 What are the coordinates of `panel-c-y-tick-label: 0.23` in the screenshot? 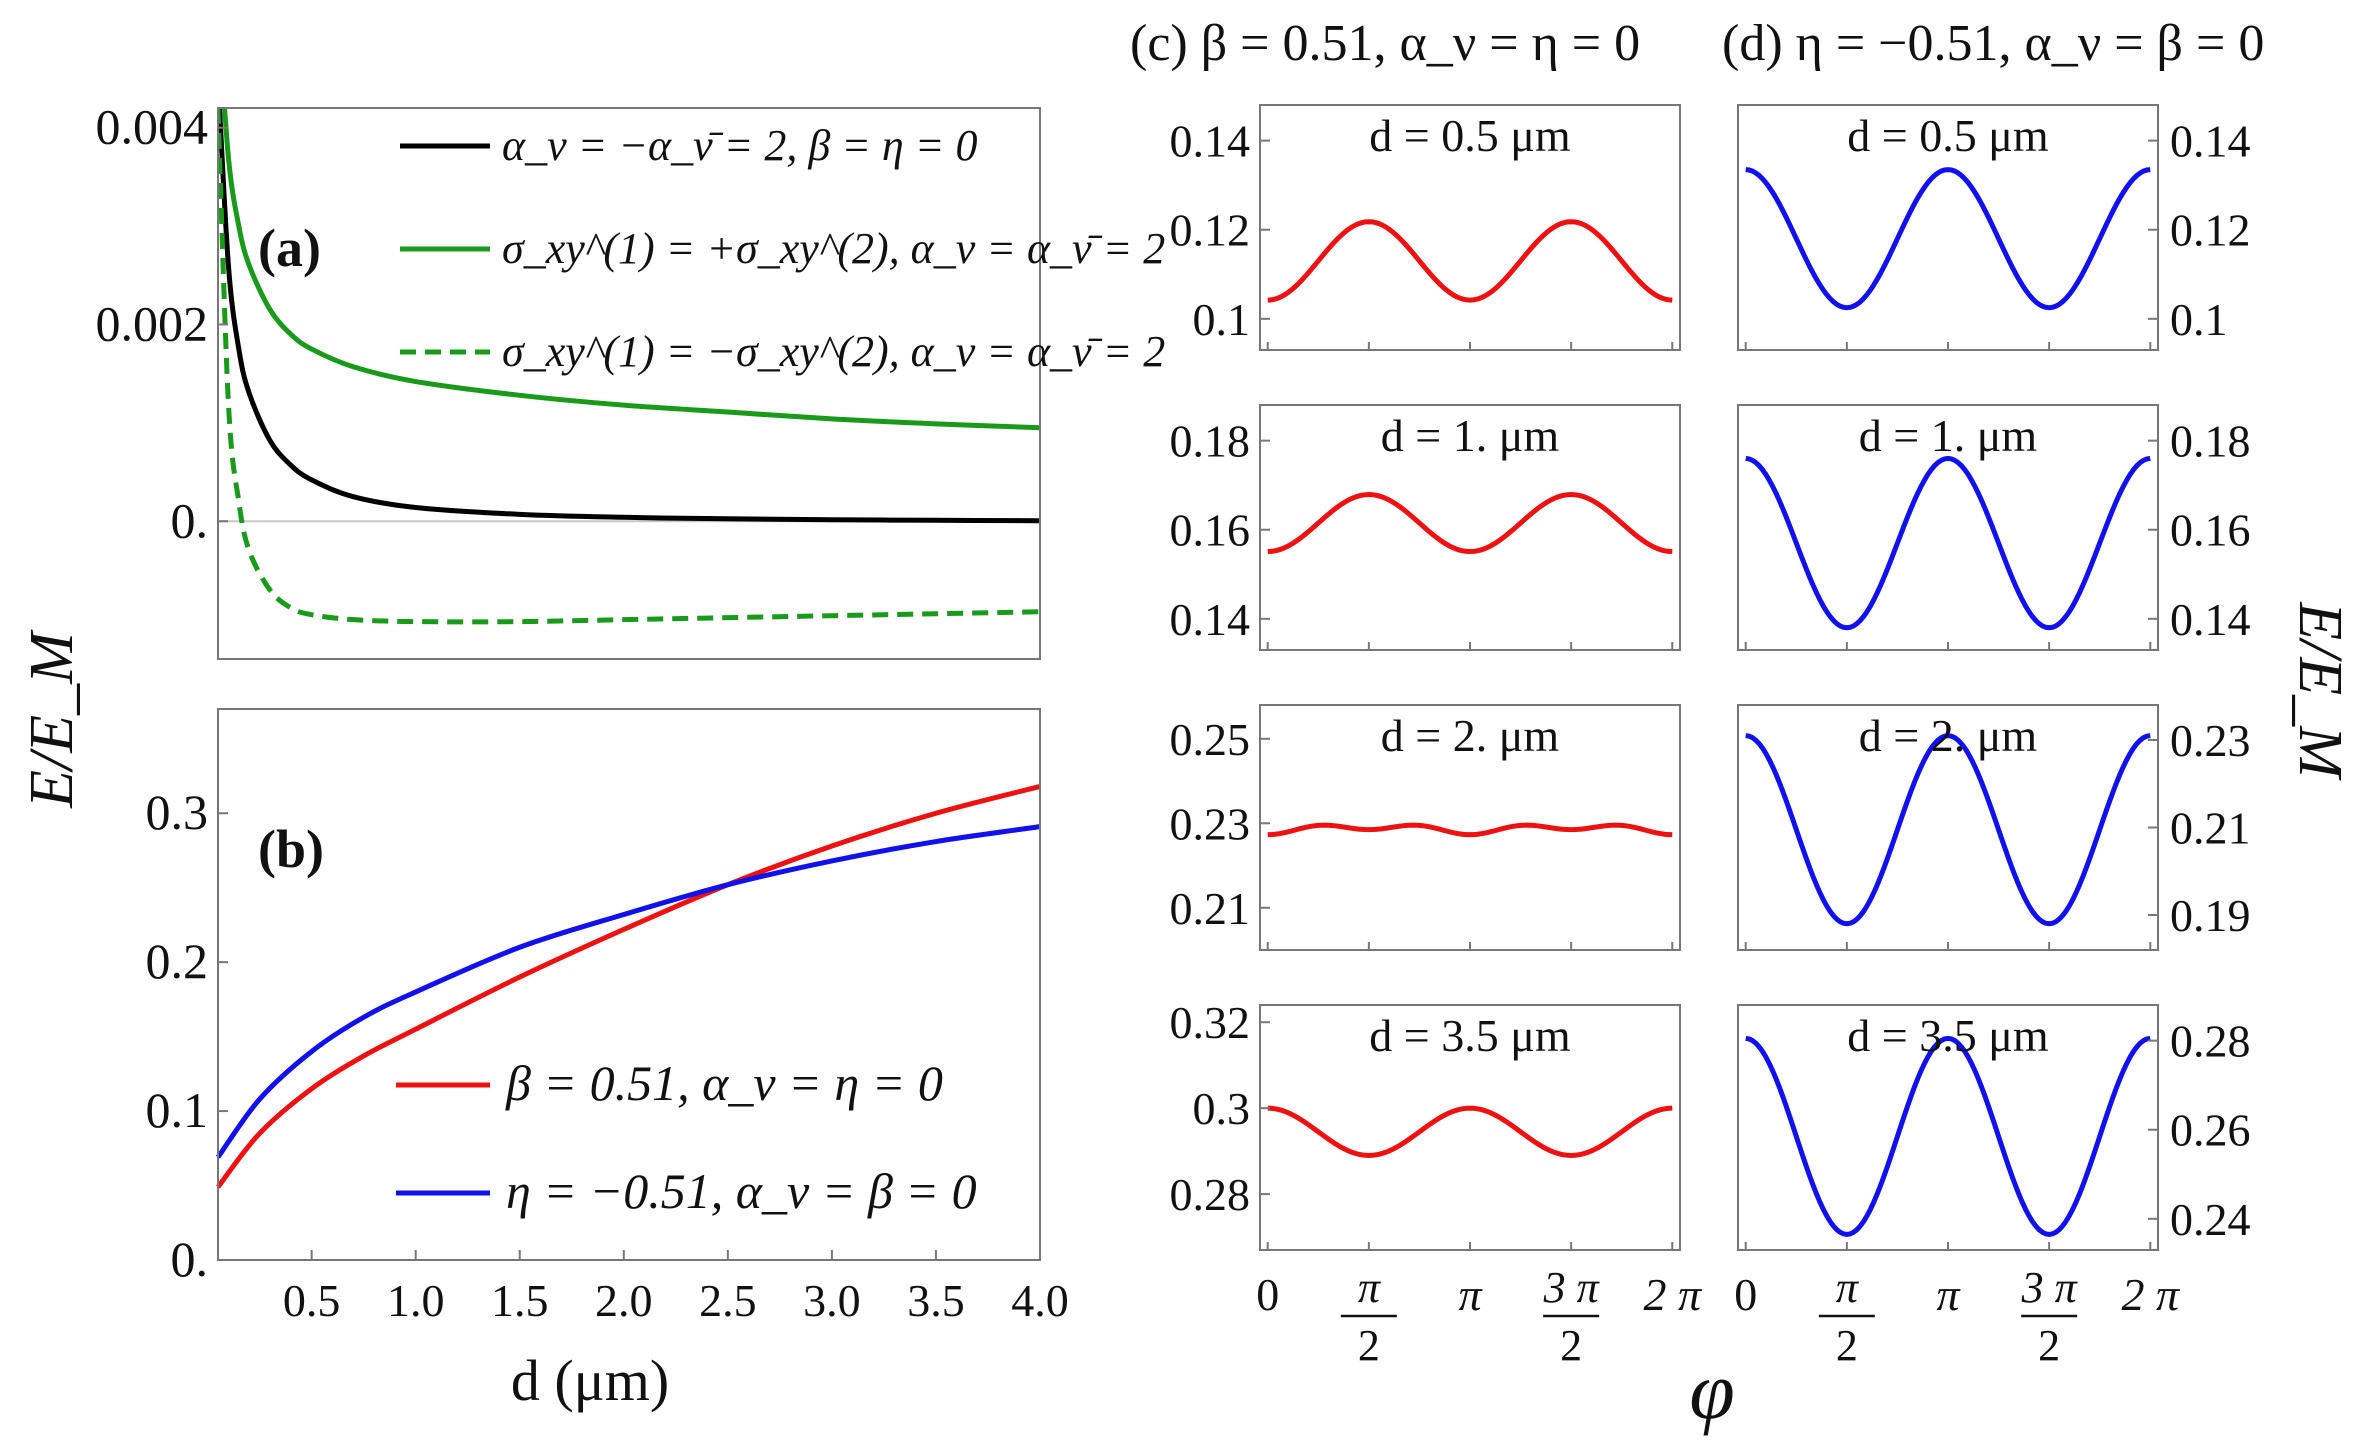 It's located at (1210, 823).